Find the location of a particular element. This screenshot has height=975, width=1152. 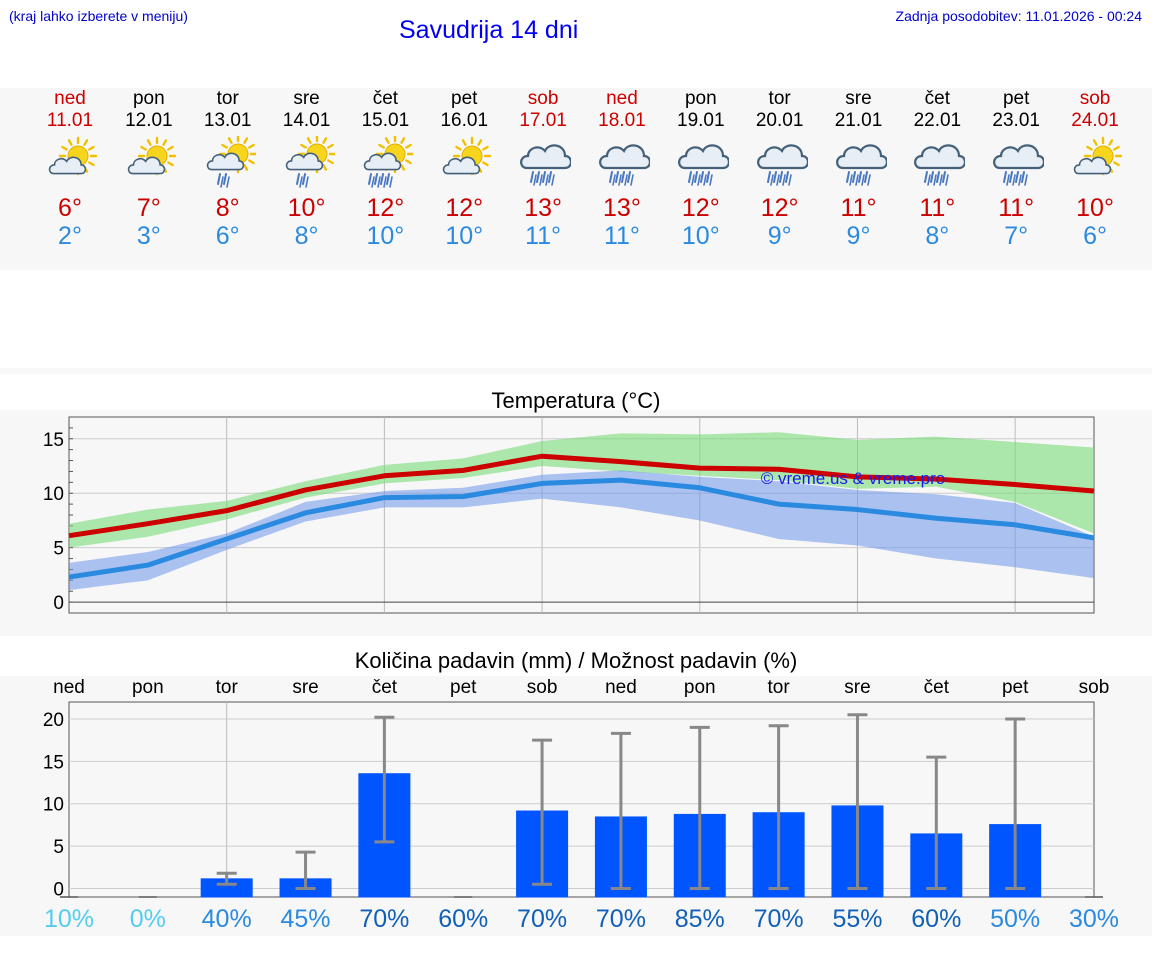

day-column: sob 17.01 13° 11° is located at coordinates (543, 169).